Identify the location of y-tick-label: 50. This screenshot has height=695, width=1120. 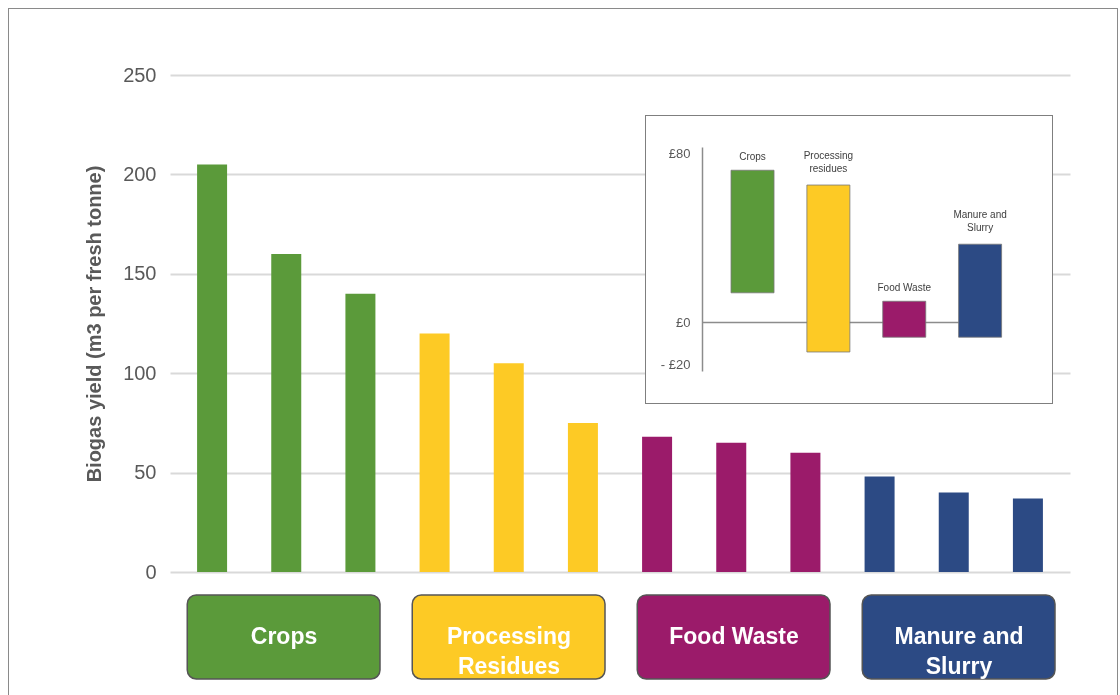
(145, 472).